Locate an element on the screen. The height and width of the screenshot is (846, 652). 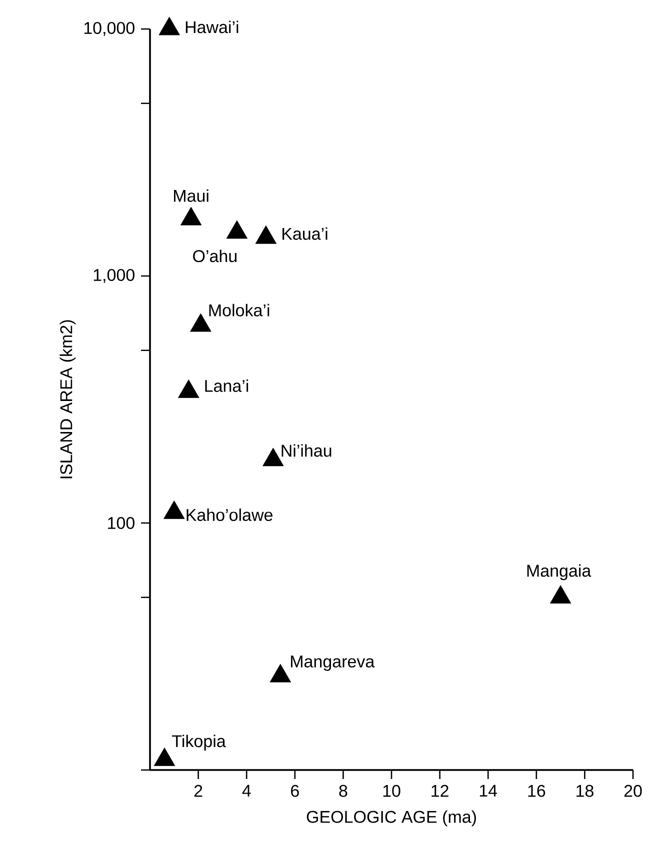
x-tick-label: 10 is located at coordinates (391, 790).